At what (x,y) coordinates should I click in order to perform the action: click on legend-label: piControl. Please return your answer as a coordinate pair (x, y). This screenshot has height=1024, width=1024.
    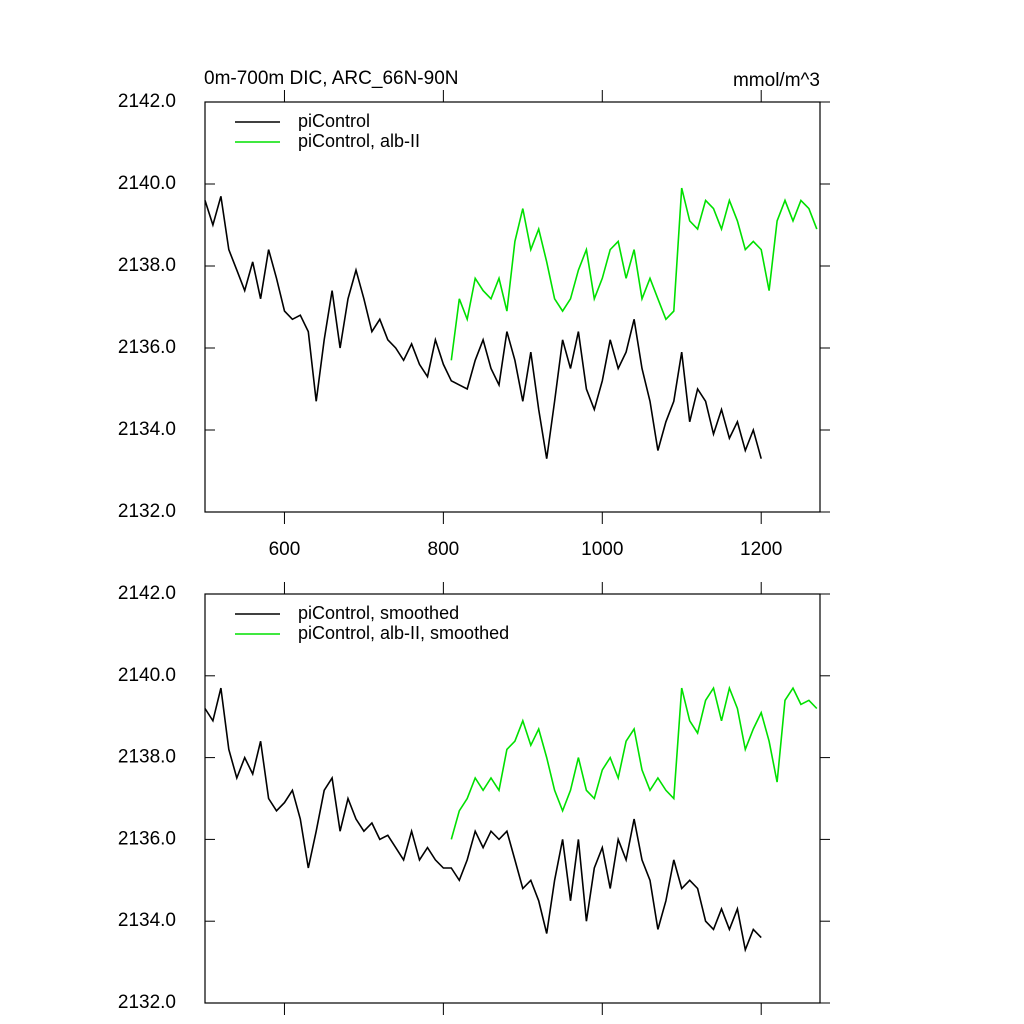
    Looking at the image, I should click on (334, 121).